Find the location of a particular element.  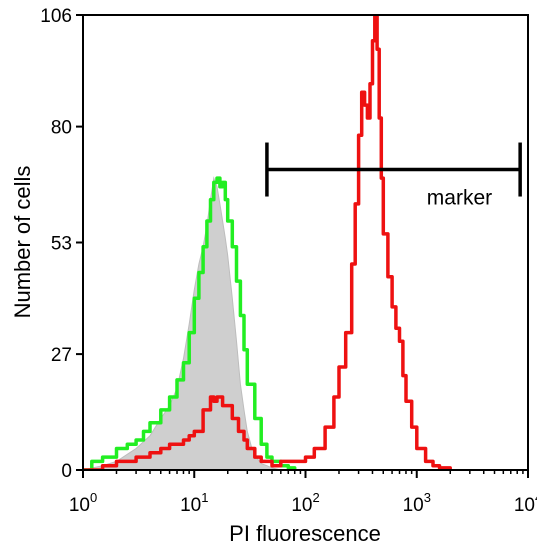

y-tick-label: 53 is located at coordinates (61, 244).